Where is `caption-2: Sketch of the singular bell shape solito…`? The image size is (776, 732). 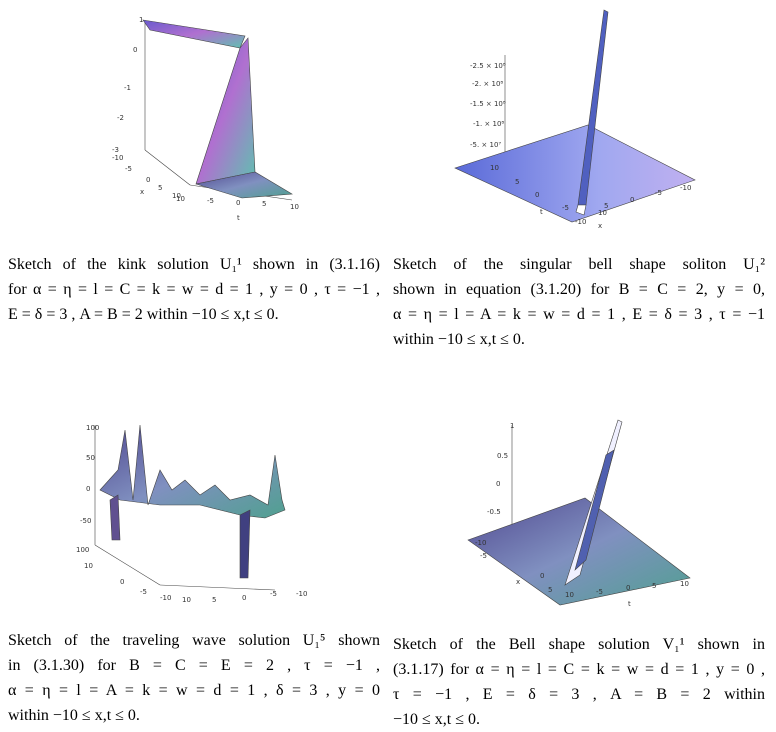
caption-2: Sketch of the singular bell shape solito… is located at coordinates (579, 302).